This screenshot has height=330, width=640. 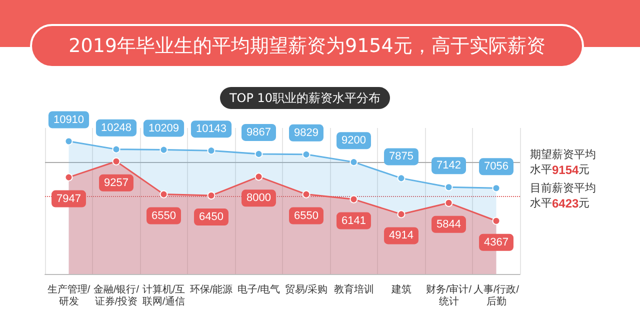 What do you see at coordinates (258, 132) in the screenshot?
I see `data-label: 9867` at bounding box center [258, 132].